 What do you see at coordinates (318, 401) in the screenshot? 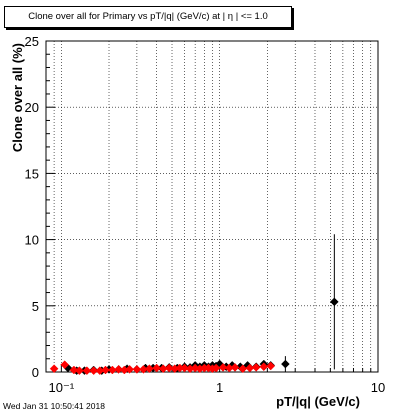
I see `x-axis-label: pT/|q| (GeV/c)` at bounding box center [318, 401].